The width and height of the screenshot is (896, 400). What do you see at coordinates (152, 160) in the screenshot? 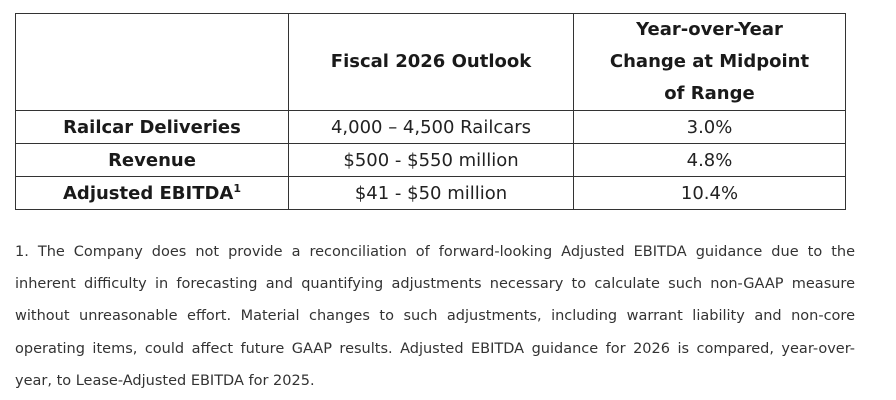
I see `row-label: Revenue` at bounding box center [152, 160].